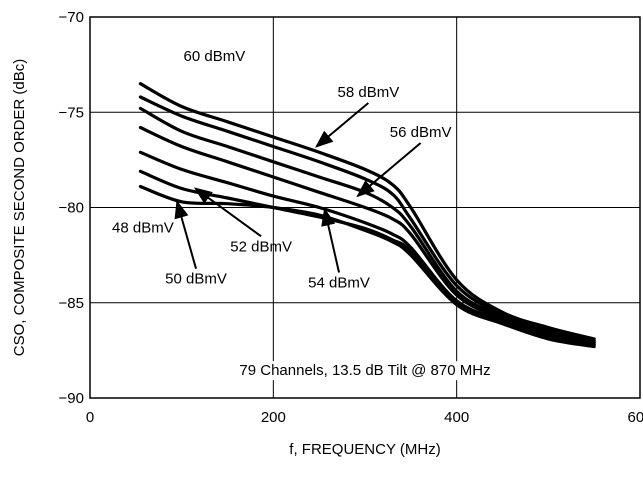 Image resolution: width=643 pixels, height=477 pixels. I want to click on y-tick-label: −85, so click(71, 303).